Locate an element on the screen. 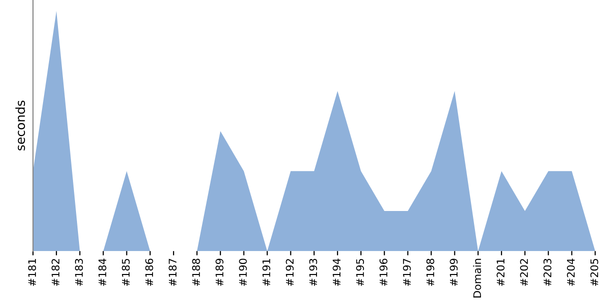 The image size is (600, 300). x-tick-label: #204 is located at coordinates (570, 272).